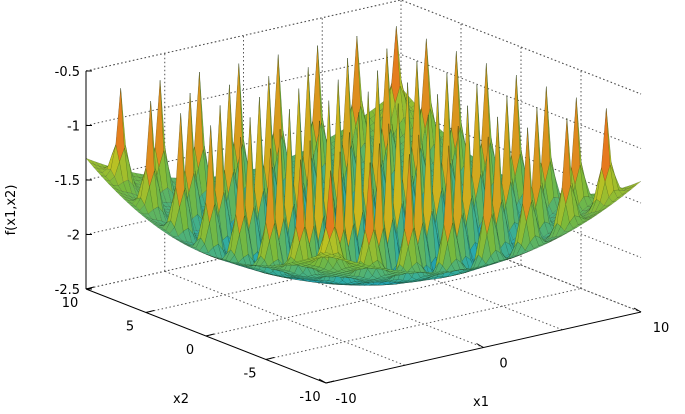 This screenshot has height=414, width=685. What do you see at coordinates (198, 345) in the screenshot?
I see `x2-axis-ticks: 10 5 0 -5 -10` at bounding box center [198, 345].